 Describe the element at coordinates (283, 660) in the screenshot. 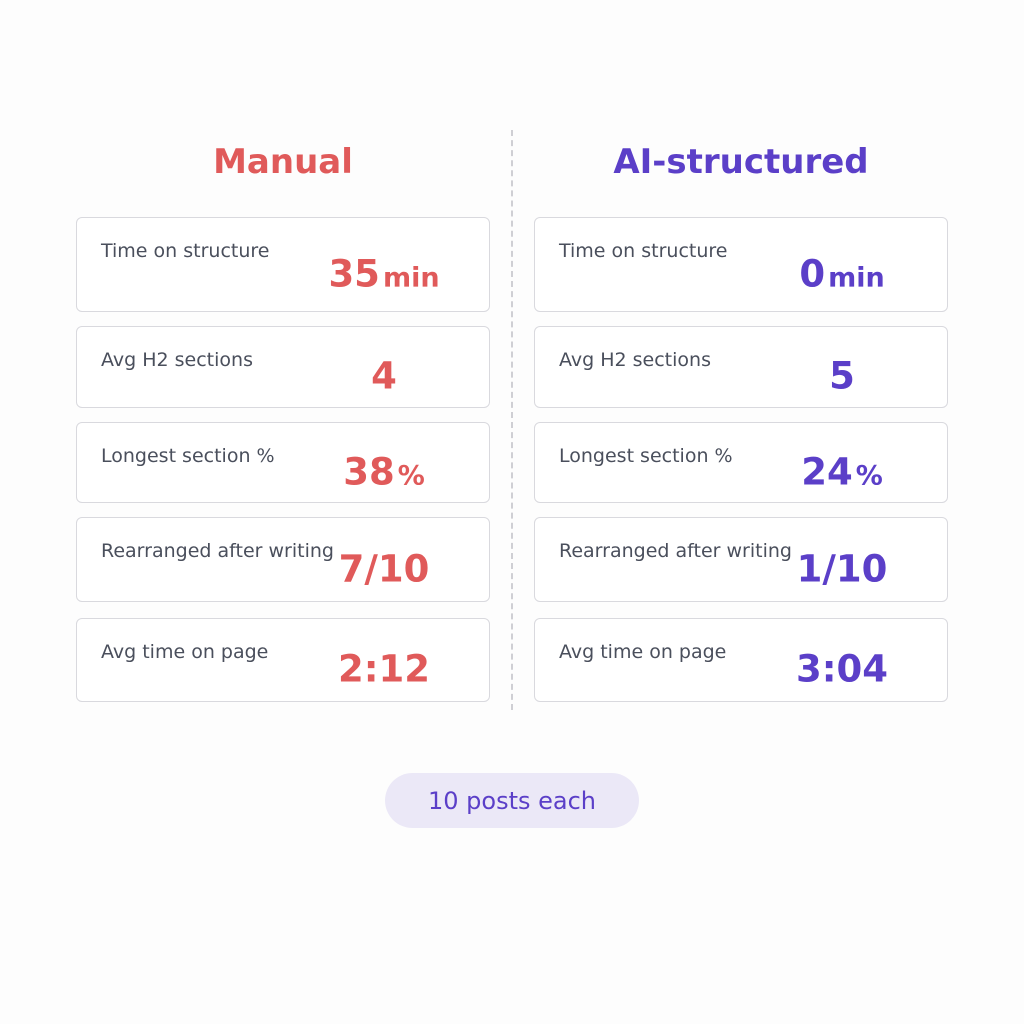

I see `metric-card: Avg time on page 2:12` at that location.